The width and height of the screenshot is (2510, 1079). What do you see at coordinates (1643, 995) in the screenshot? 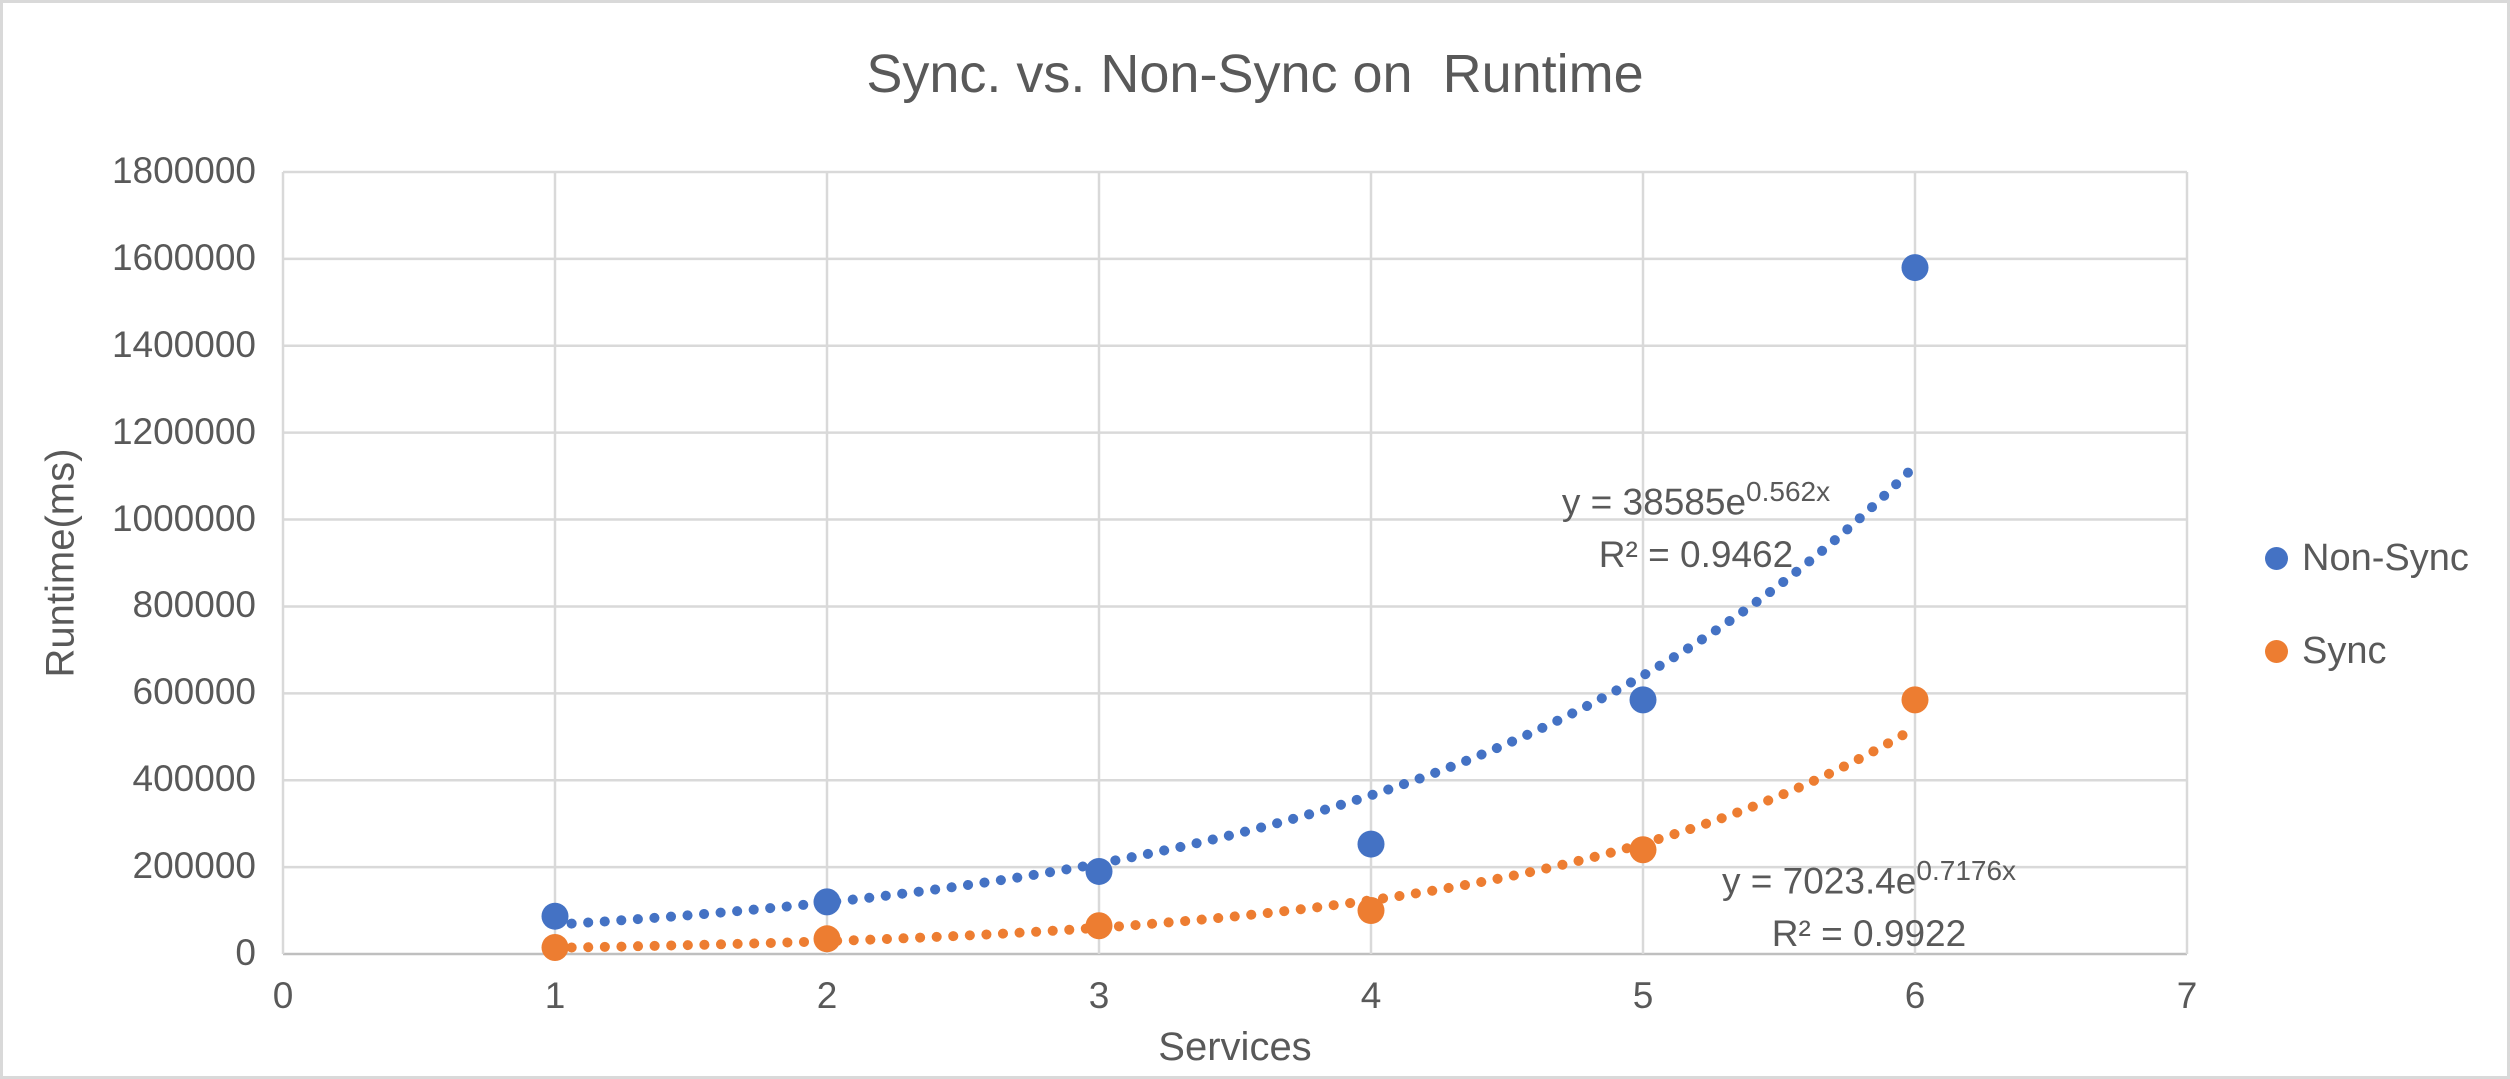
I see `x-tick-label: 5` at bounding box center [1643, 995].